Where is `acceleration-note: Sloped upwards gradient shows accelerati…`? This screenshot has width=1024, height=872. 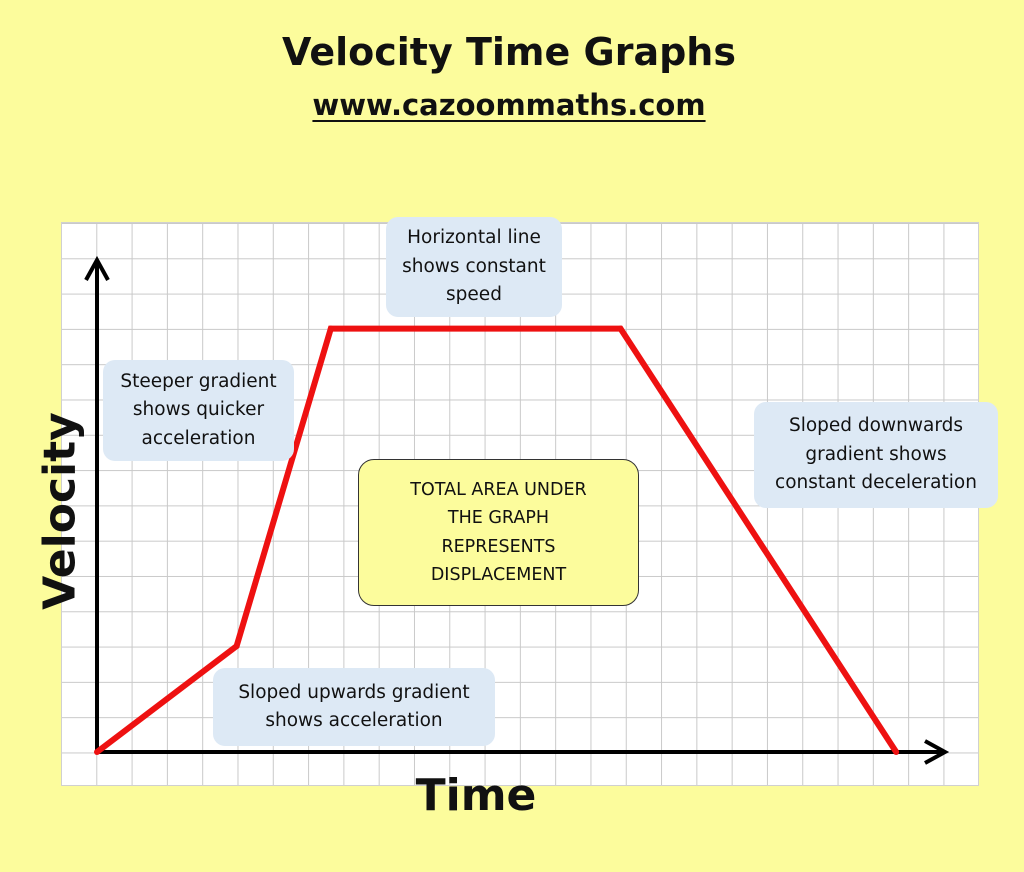 acceleration-note: Sloped upwards gradient shows accelerati… is located at coordinates (354, 707).